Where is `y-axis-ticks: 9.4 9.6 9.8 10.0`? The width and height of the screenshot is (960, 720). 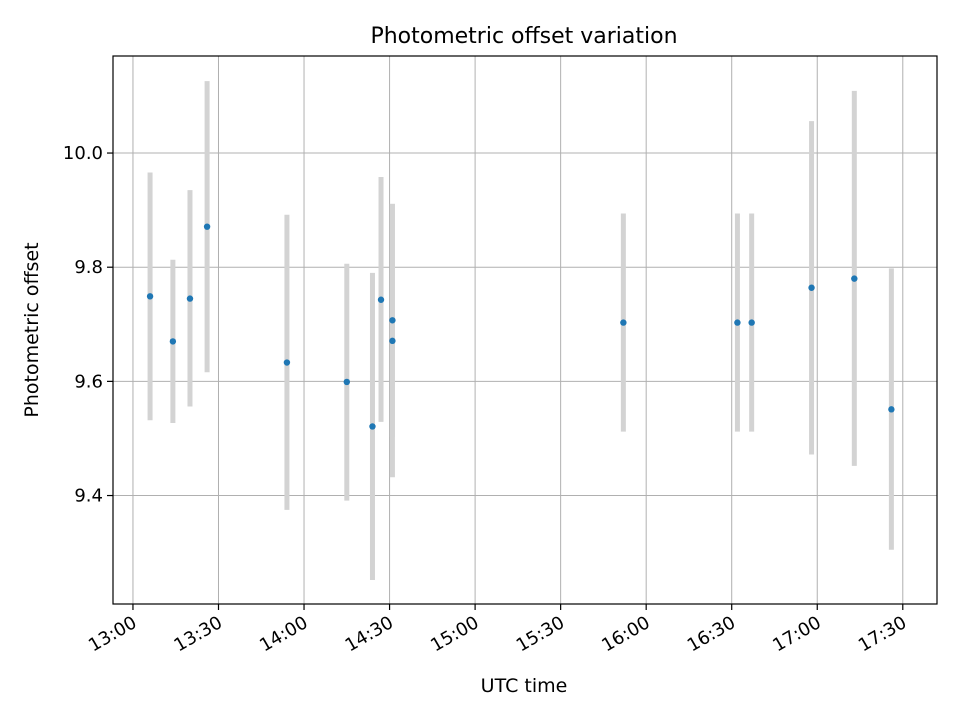 y-axis-ticks: 9.4 9.6 9.8 10.0 is located at coordinates (88, 325).